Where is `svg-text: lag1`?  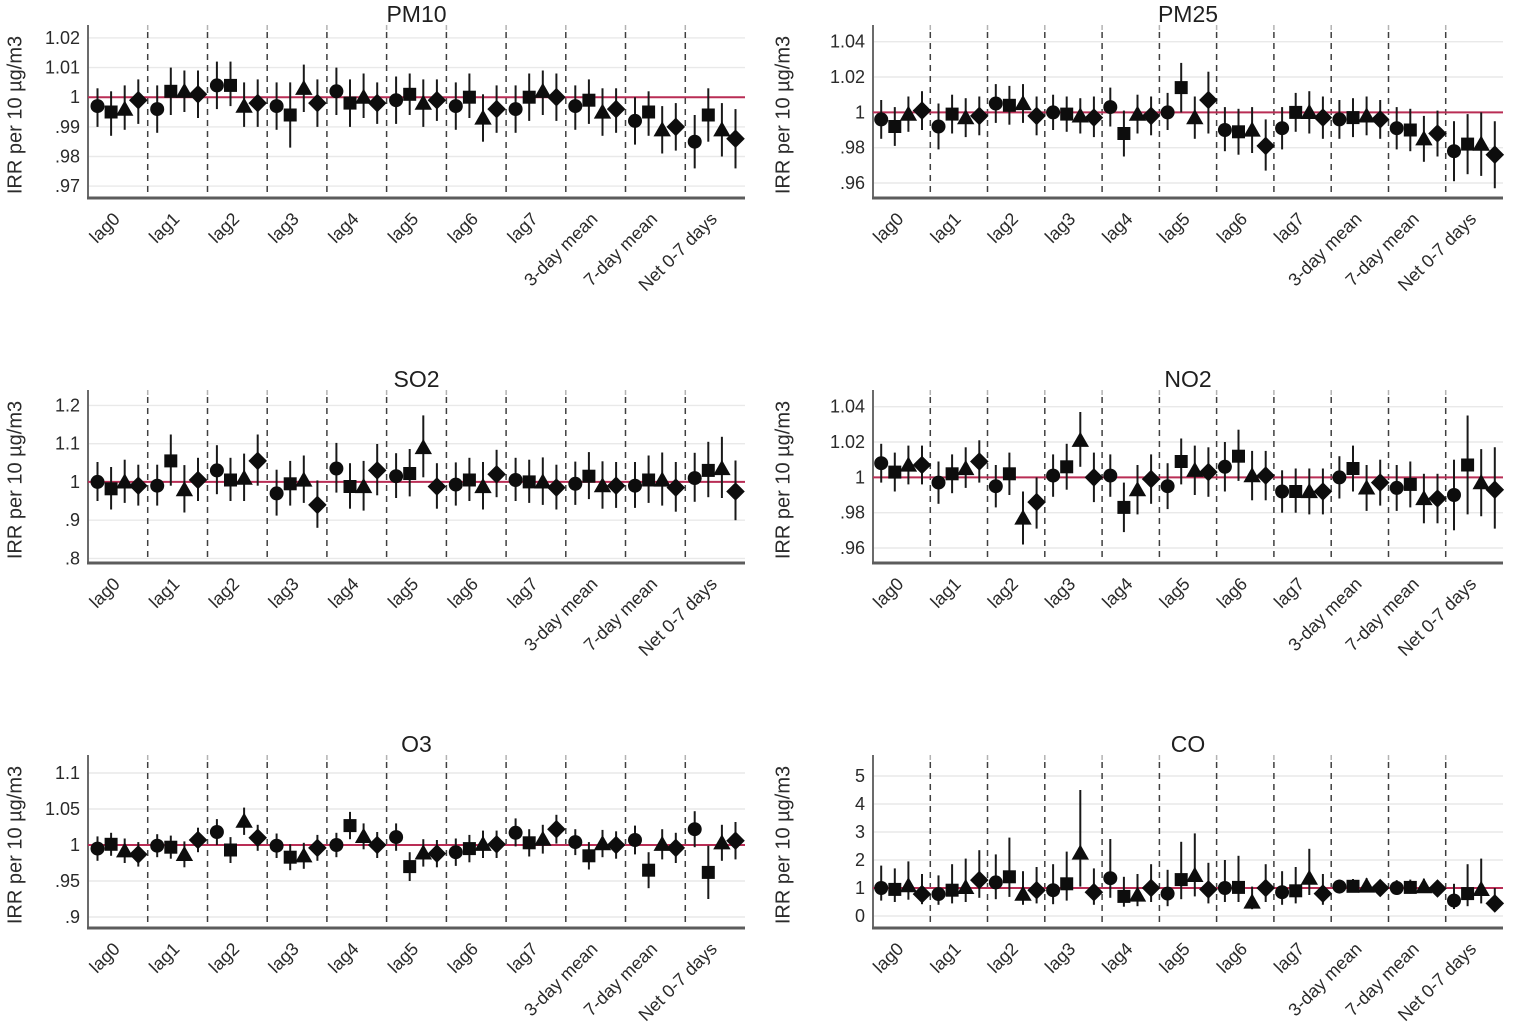
svg-text: lag1 is located at coordinates (164, 228).